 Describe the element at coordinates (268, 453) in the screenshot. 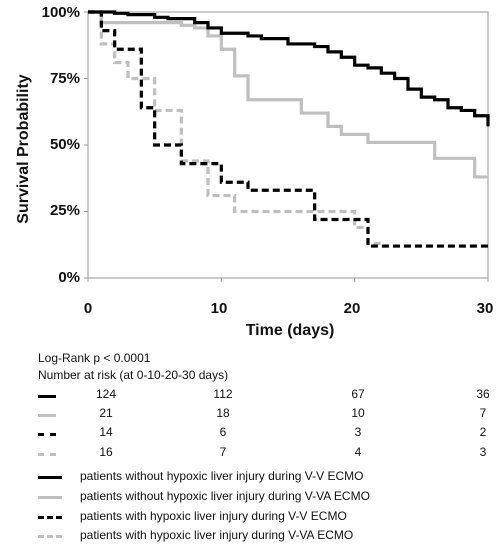

I see `risk-row: 16 7 4 3` at that location.